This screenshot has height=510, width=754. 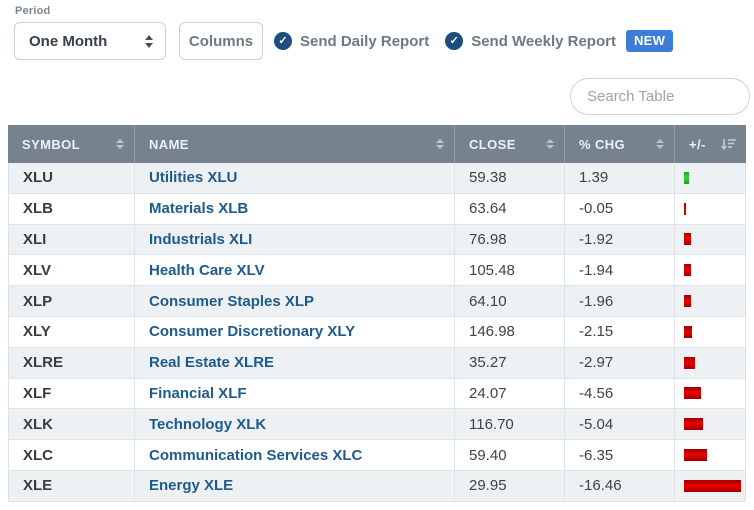 What do you see at coordinates (71, 485) in the screenshot?
I see `symbol-cell: XLE` at bounding box center [71, 485].